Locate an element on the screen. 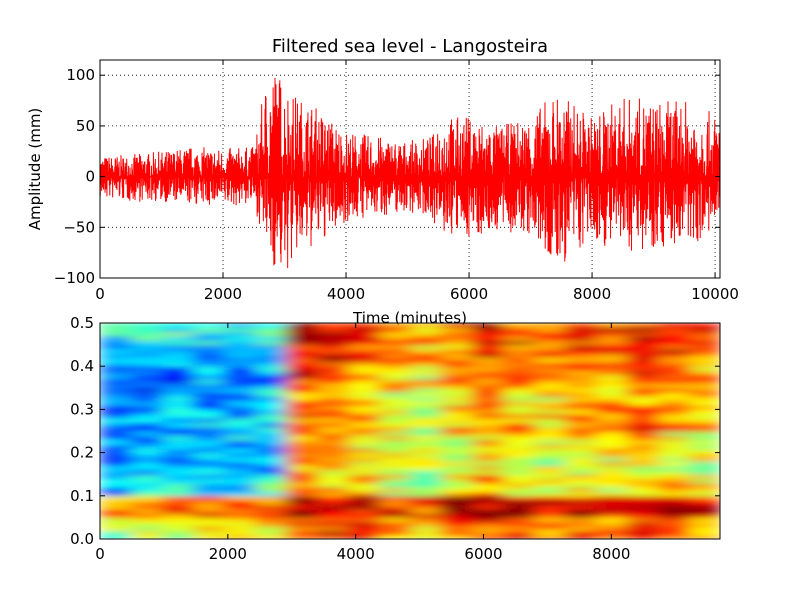 The width and height of the screenshot is (800, 600). y-axis-label: Amplitude (mm) is located at coordinates (35, 169).